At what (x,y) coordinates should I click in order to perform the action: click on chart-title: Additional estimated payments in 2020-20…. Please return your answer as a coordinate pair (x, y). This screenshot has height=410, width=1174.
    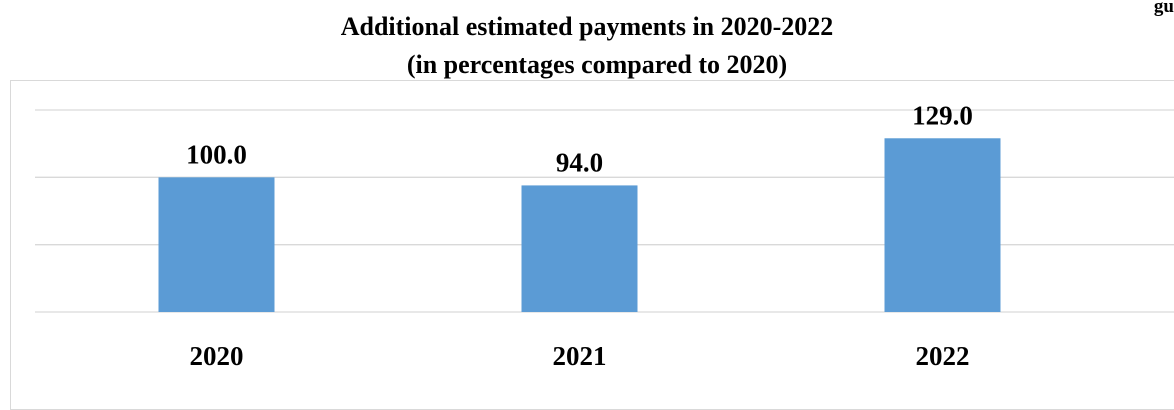
    Looking at the image, I should click on (587, 26).